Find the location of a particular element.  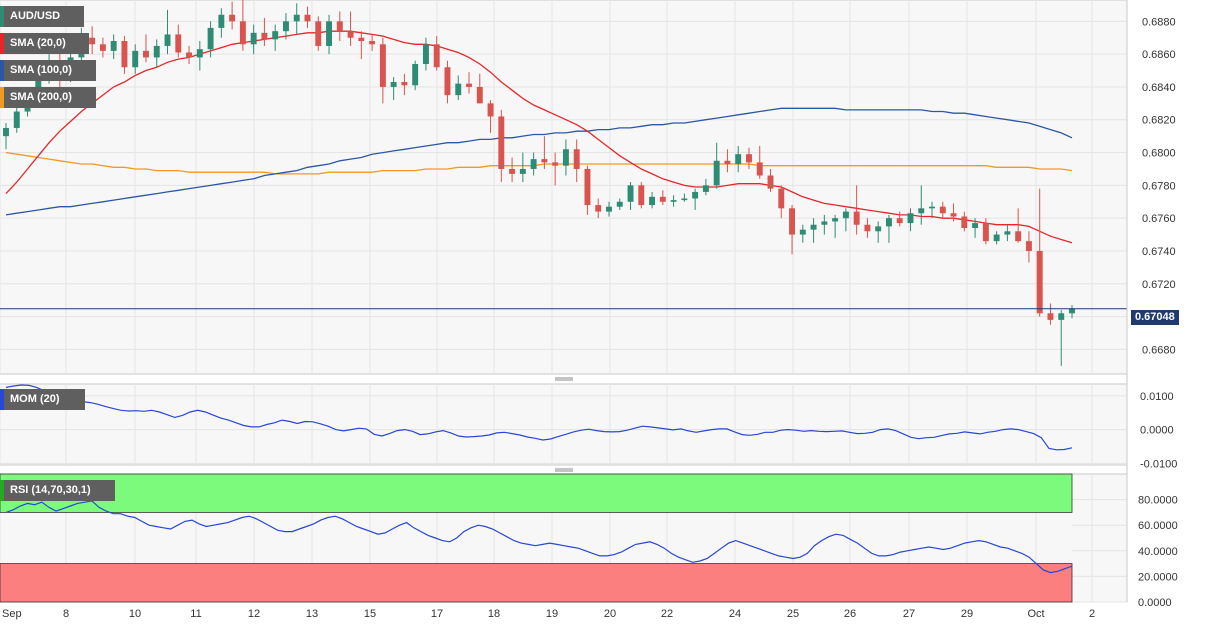

time-tick-label: 26 is located at coordinates (850, 614).